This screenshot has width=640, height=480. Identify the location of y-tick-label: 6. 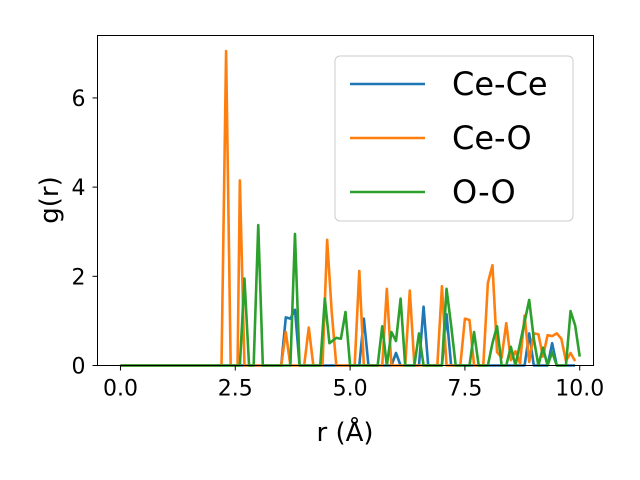
(79, 99).